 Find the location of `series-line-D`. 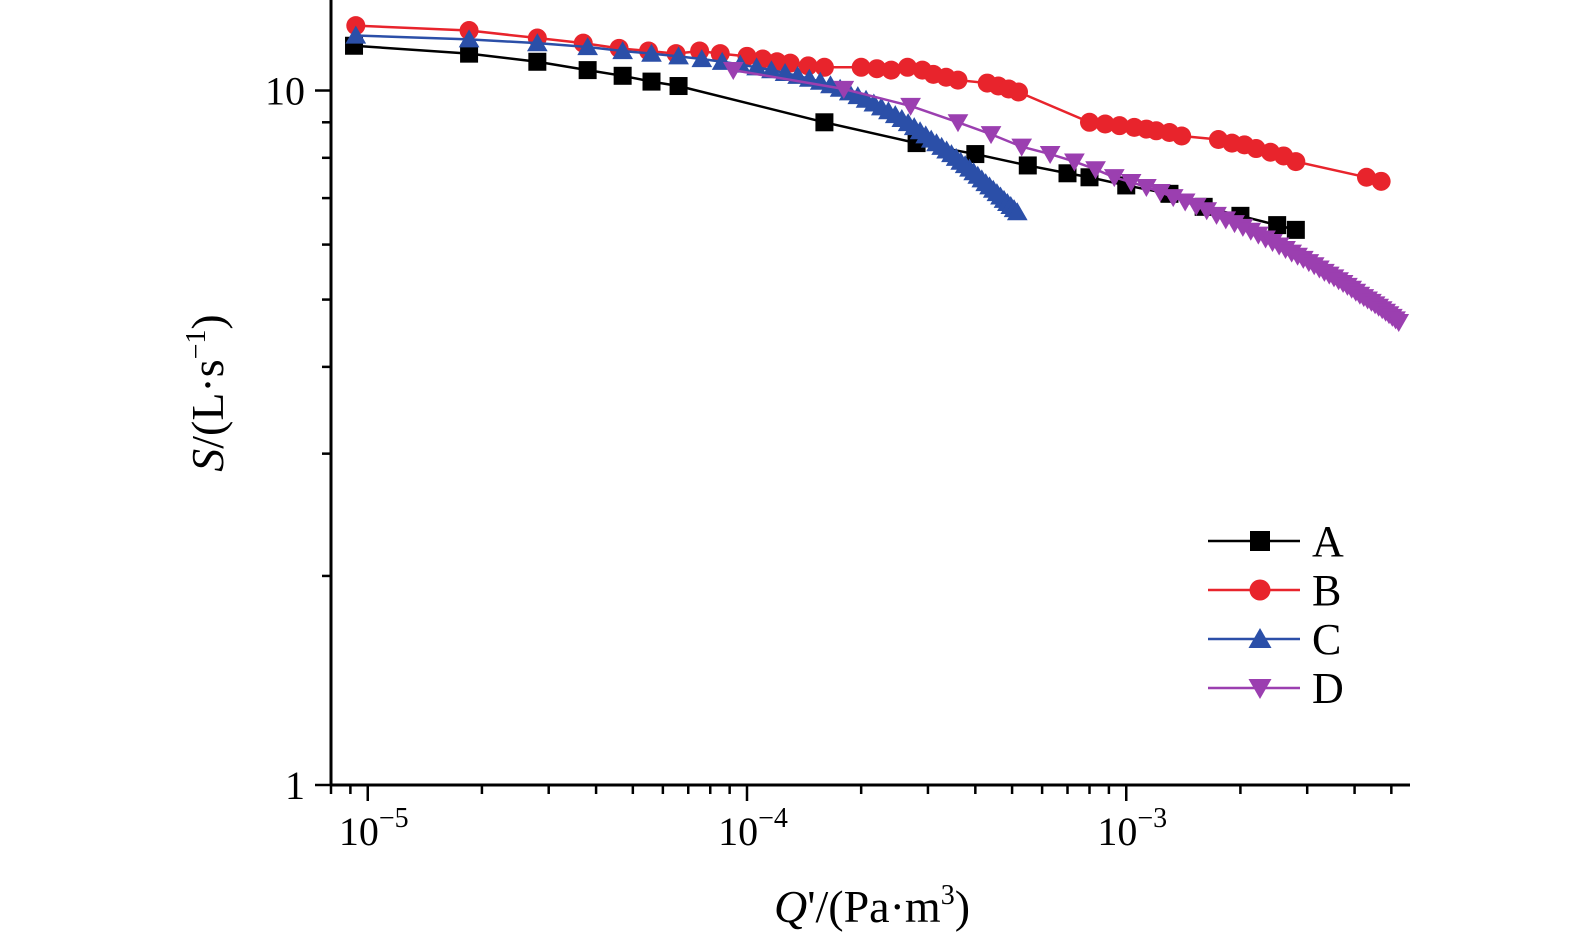

series-line-D is located at coordinates (1066, 196).